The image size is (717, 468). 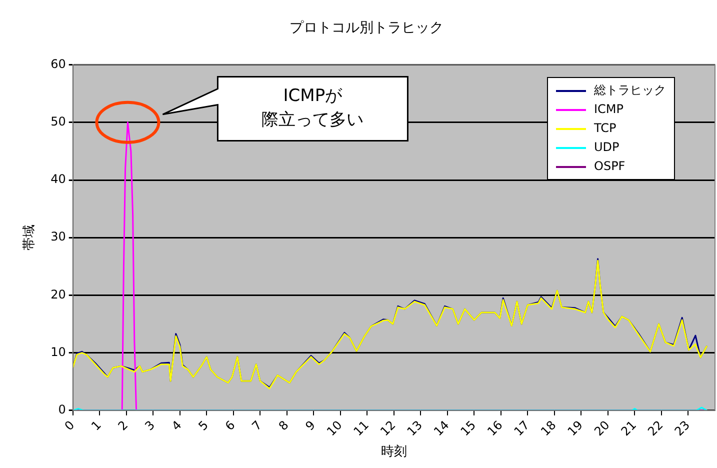 I want to click on y-tick-label: 60, so click(x=58, y=63).